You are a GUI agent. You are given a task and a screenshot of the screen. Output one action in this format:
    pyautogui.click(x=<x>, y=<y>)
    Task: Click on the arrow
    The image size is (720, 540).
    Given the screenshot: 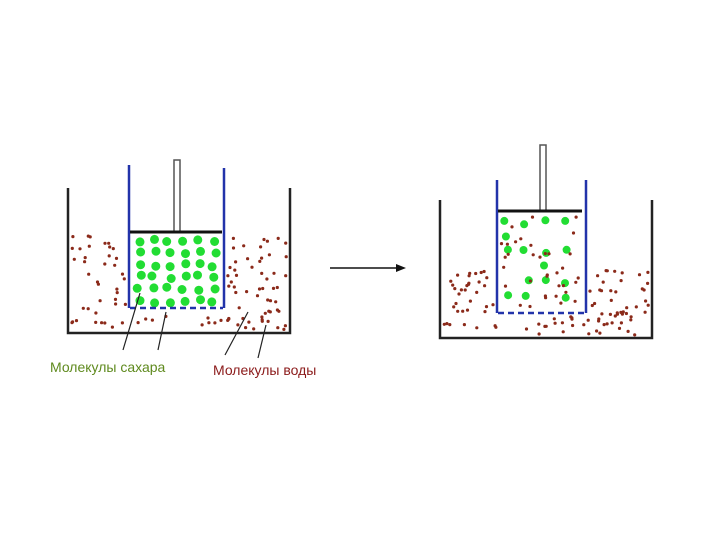 What is the action you would take?
    pyautogui.click(x=368, y=268)
    